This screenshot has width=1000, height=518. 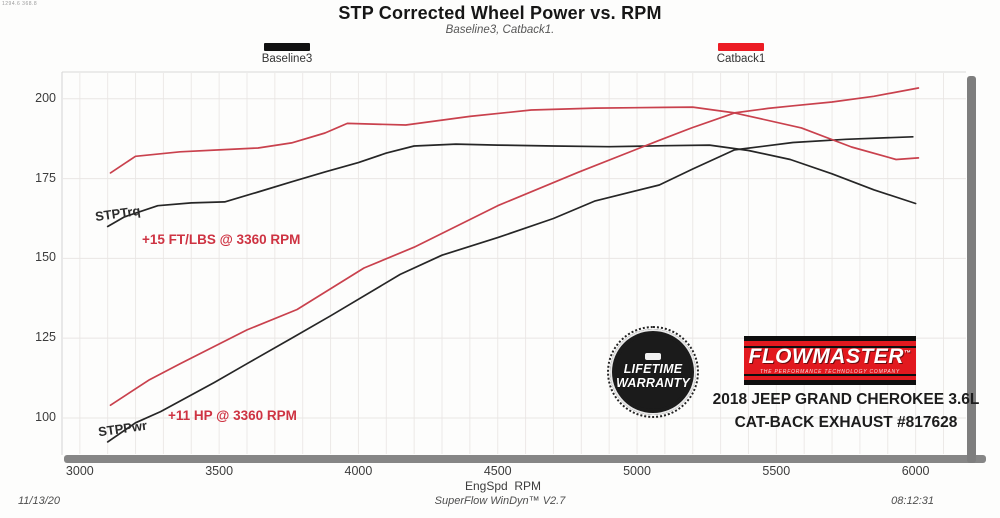 I want to click on logo-tagline: THE PERFORMANCE TECHNOLOGY COMPANY, so click(x=830, y=372).